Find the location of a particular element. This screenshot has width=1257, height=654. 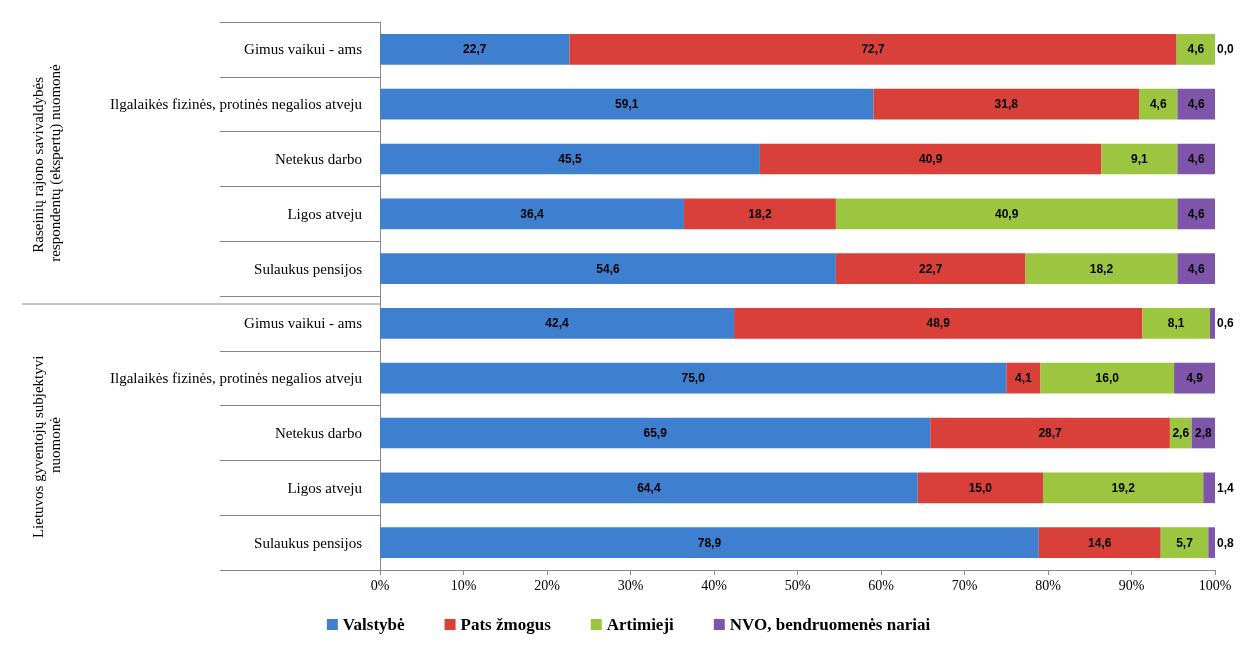

data-label: 64,4 is located at coordinates (649, 487).